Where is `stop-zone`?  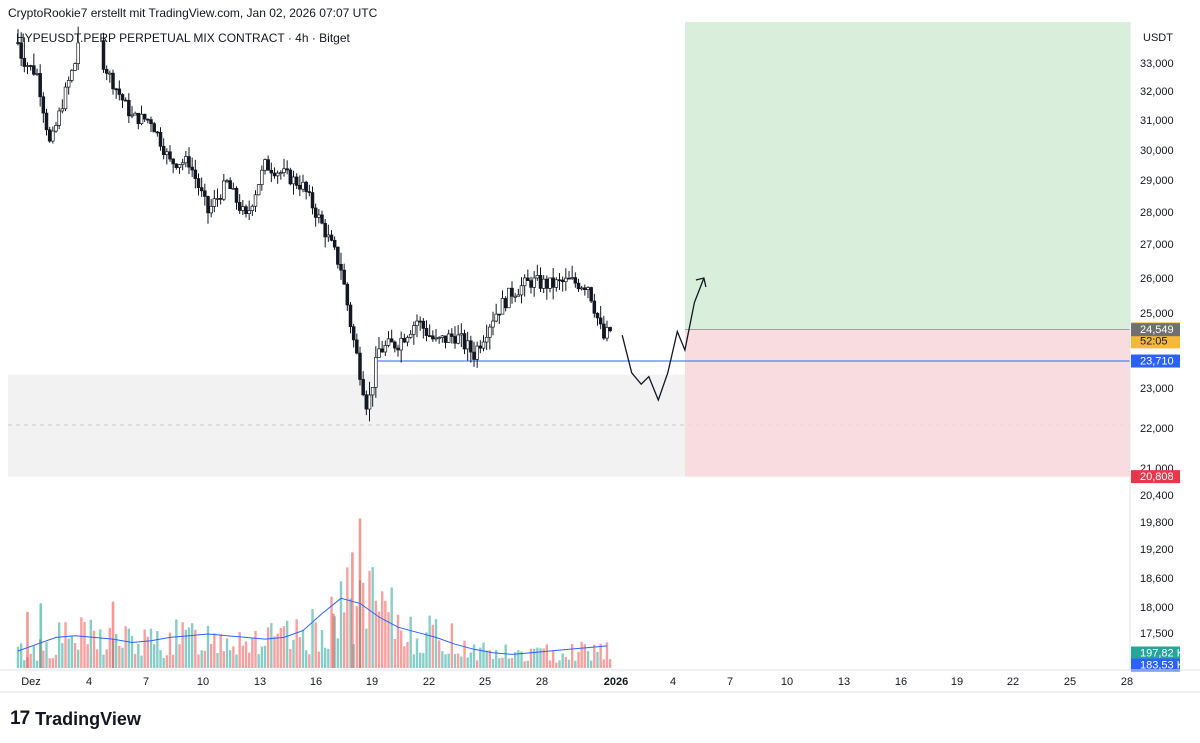 stop-zone is located at coordinates (907, 403).